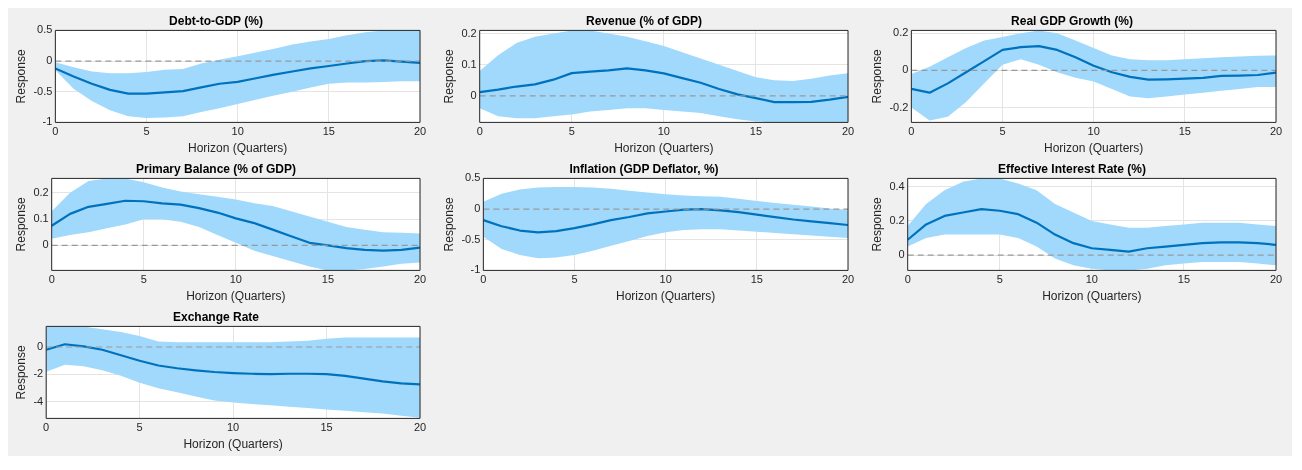 The image size is (1302, 470). I want to click on chart-title: Exchange Rate, so click(216, 316).